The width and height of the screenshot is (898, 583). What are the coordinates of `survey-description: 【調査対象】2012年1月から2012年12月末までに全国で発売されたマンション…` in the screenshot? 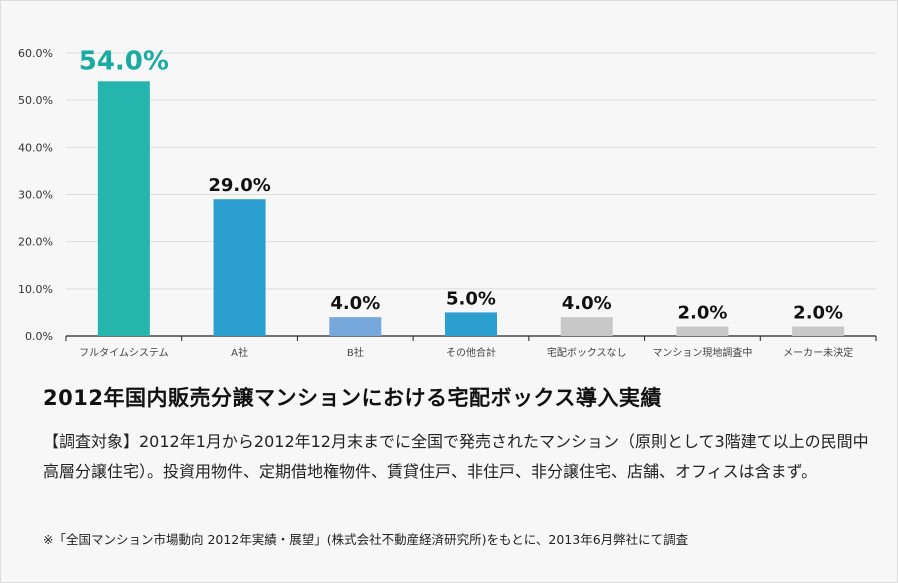 It's located at (456, 456).